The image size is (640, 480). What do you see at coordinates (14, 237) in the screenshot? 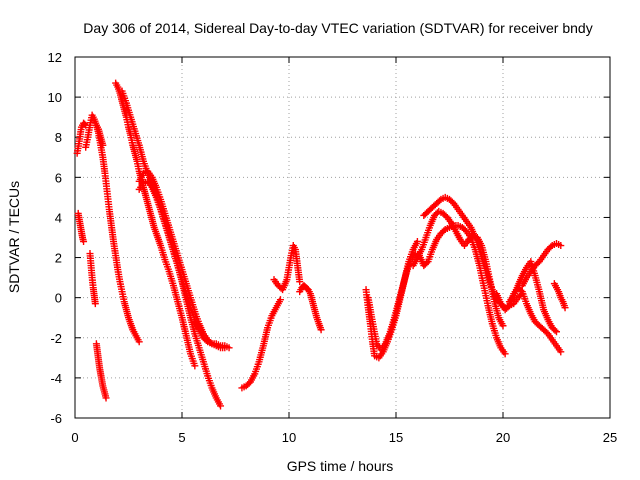
I see `y-axis-label: SDTVAR / TECUs` at bounding box center [14, 237].